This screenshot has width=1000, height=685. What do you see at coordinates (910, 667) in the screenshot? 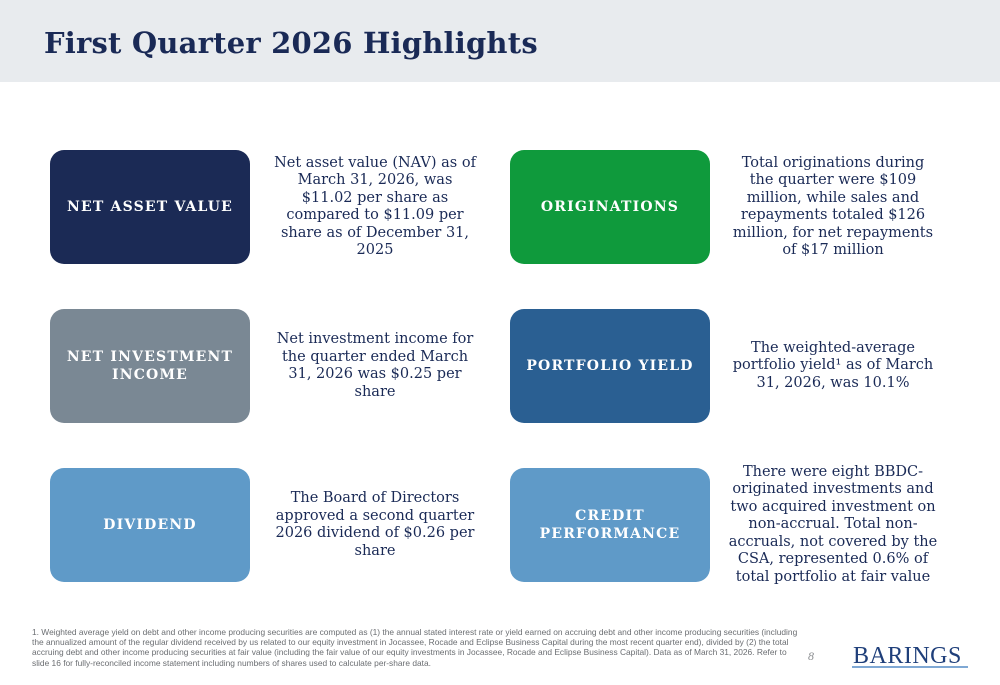
I see `logo-underline` at bounding box center [910, 667].